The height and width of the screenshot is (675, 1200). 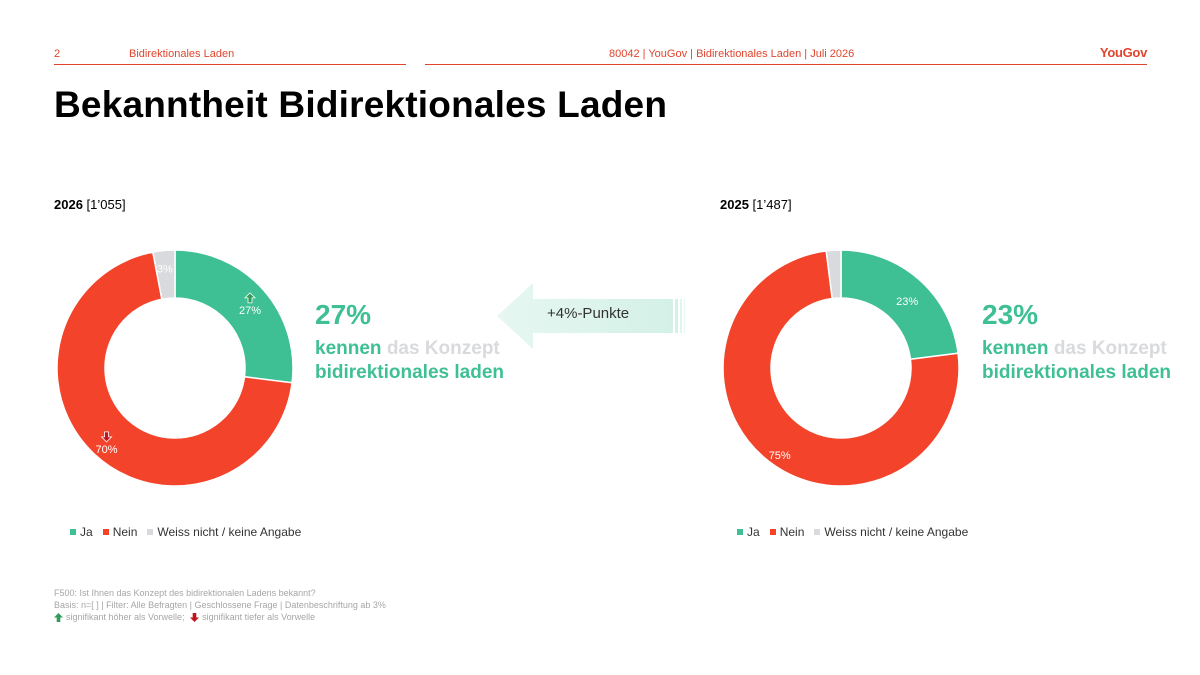 I want to click on slice-ja, so click(x=234, y=316).